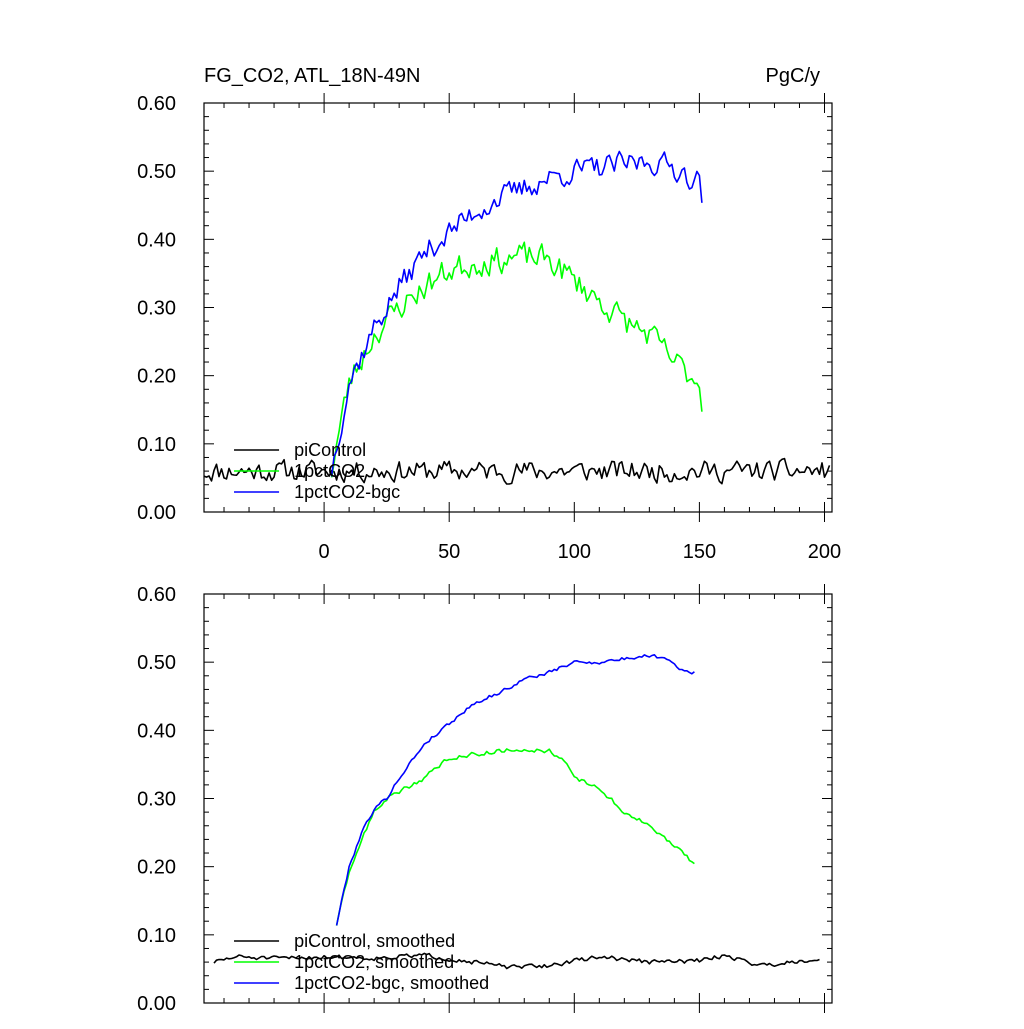  What do you see at coordinates (449, 552) in the screenshot?
I see `x-tick-label: 50` at bounding box center [449, 552].